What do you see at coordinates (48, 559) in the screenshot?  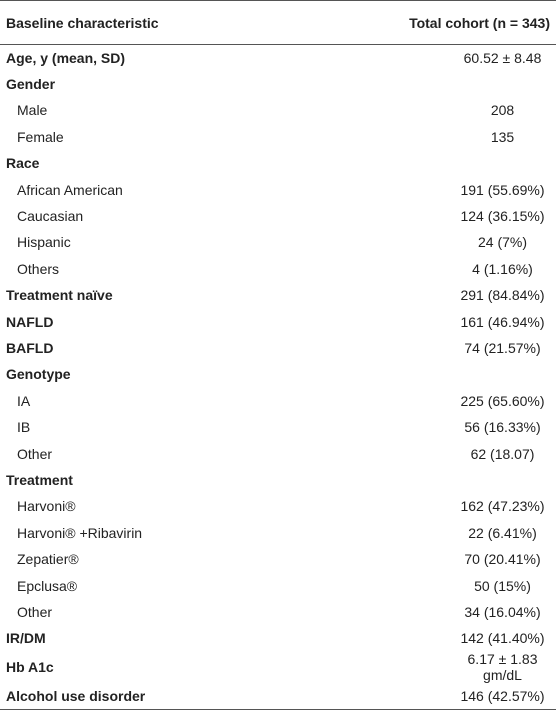 I see `row-label: Zepatier®` at bounding box center [48, 559].